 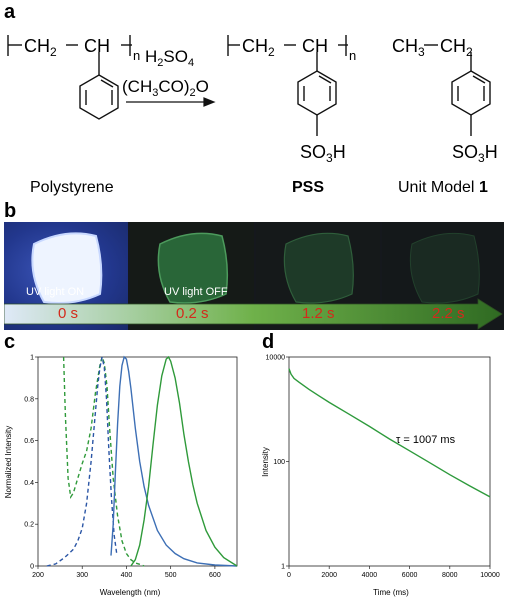 I want to click on pss-n: n, so click(x=352, y=55).